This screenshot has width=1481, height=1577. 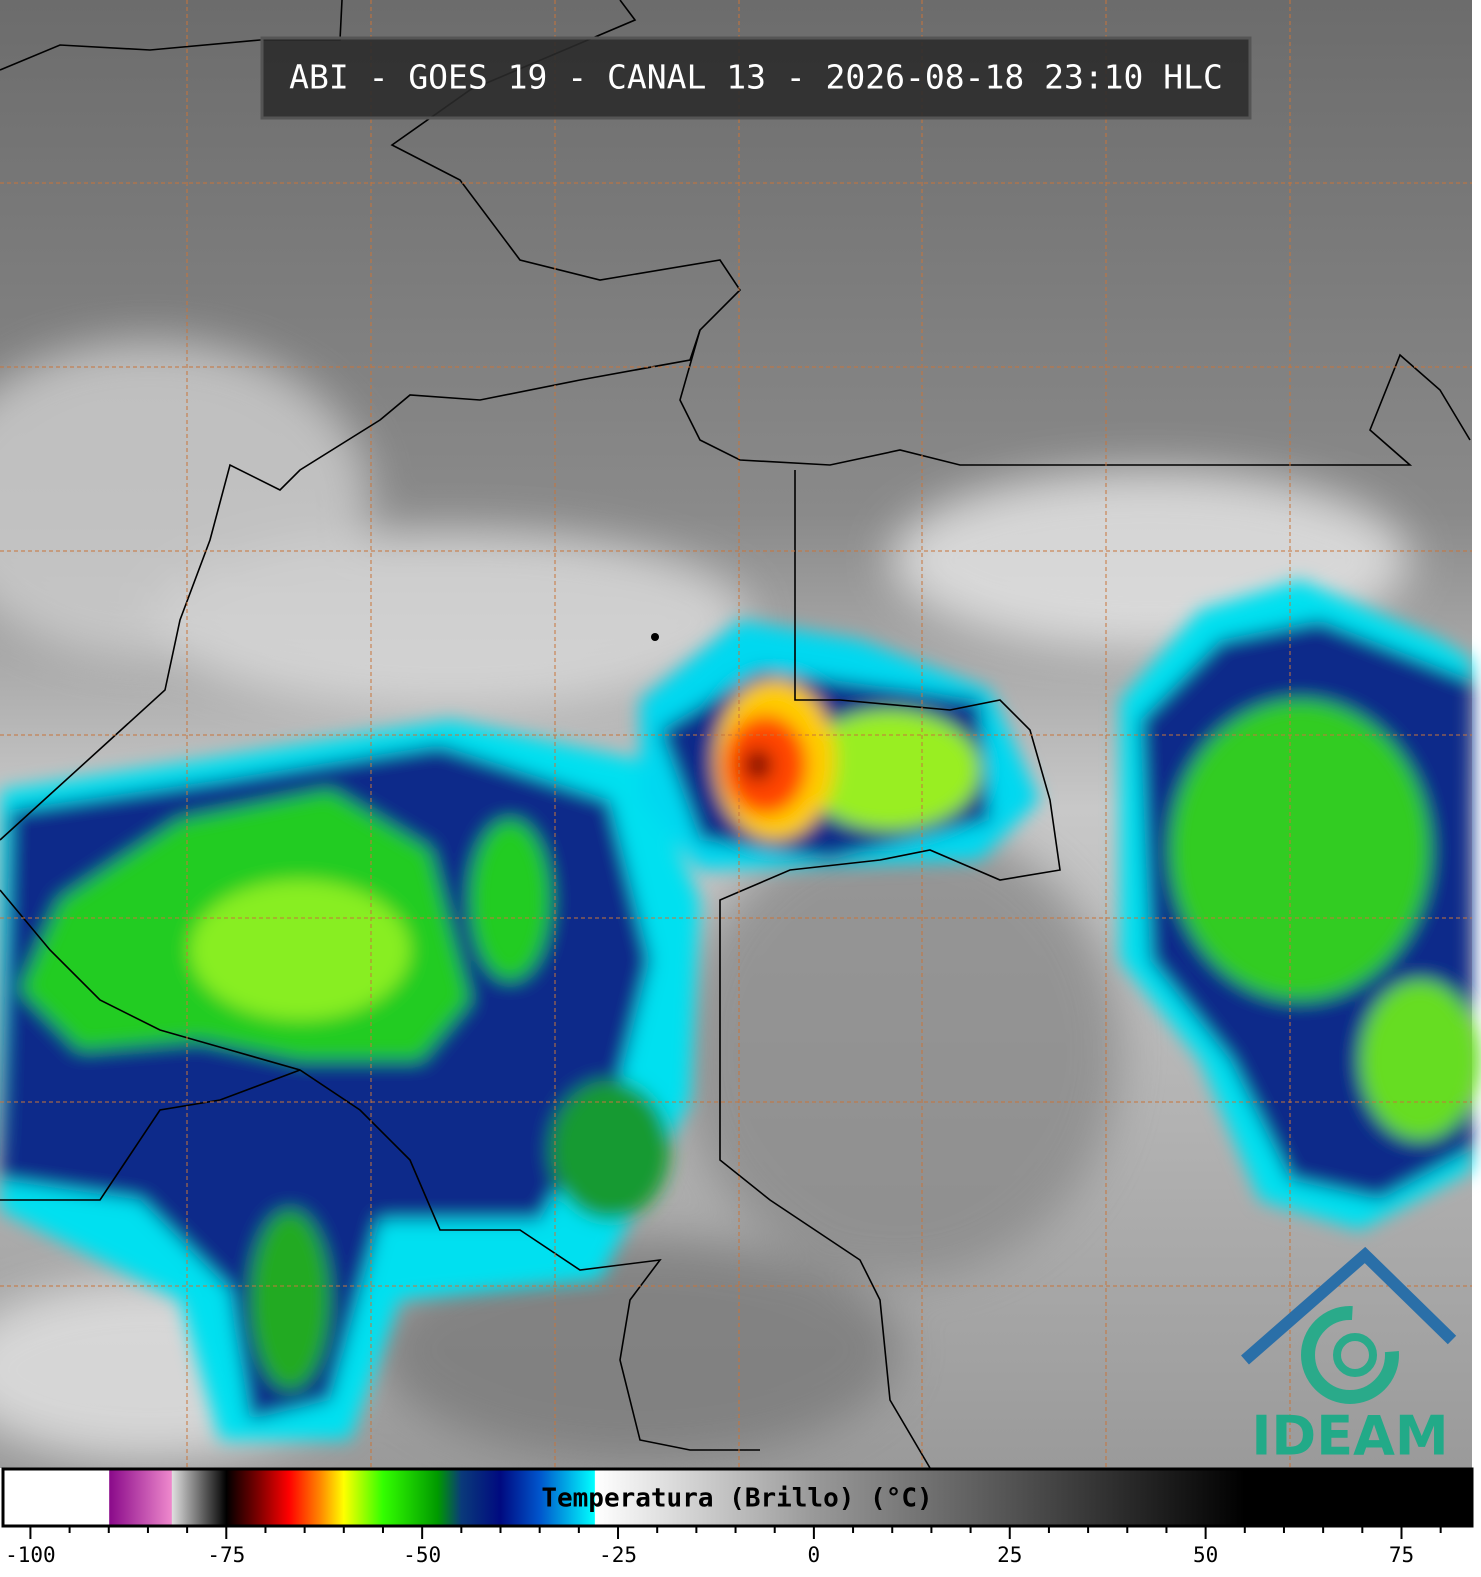 I want to click on colorbar-ramp, so click(x=737, y=1497).